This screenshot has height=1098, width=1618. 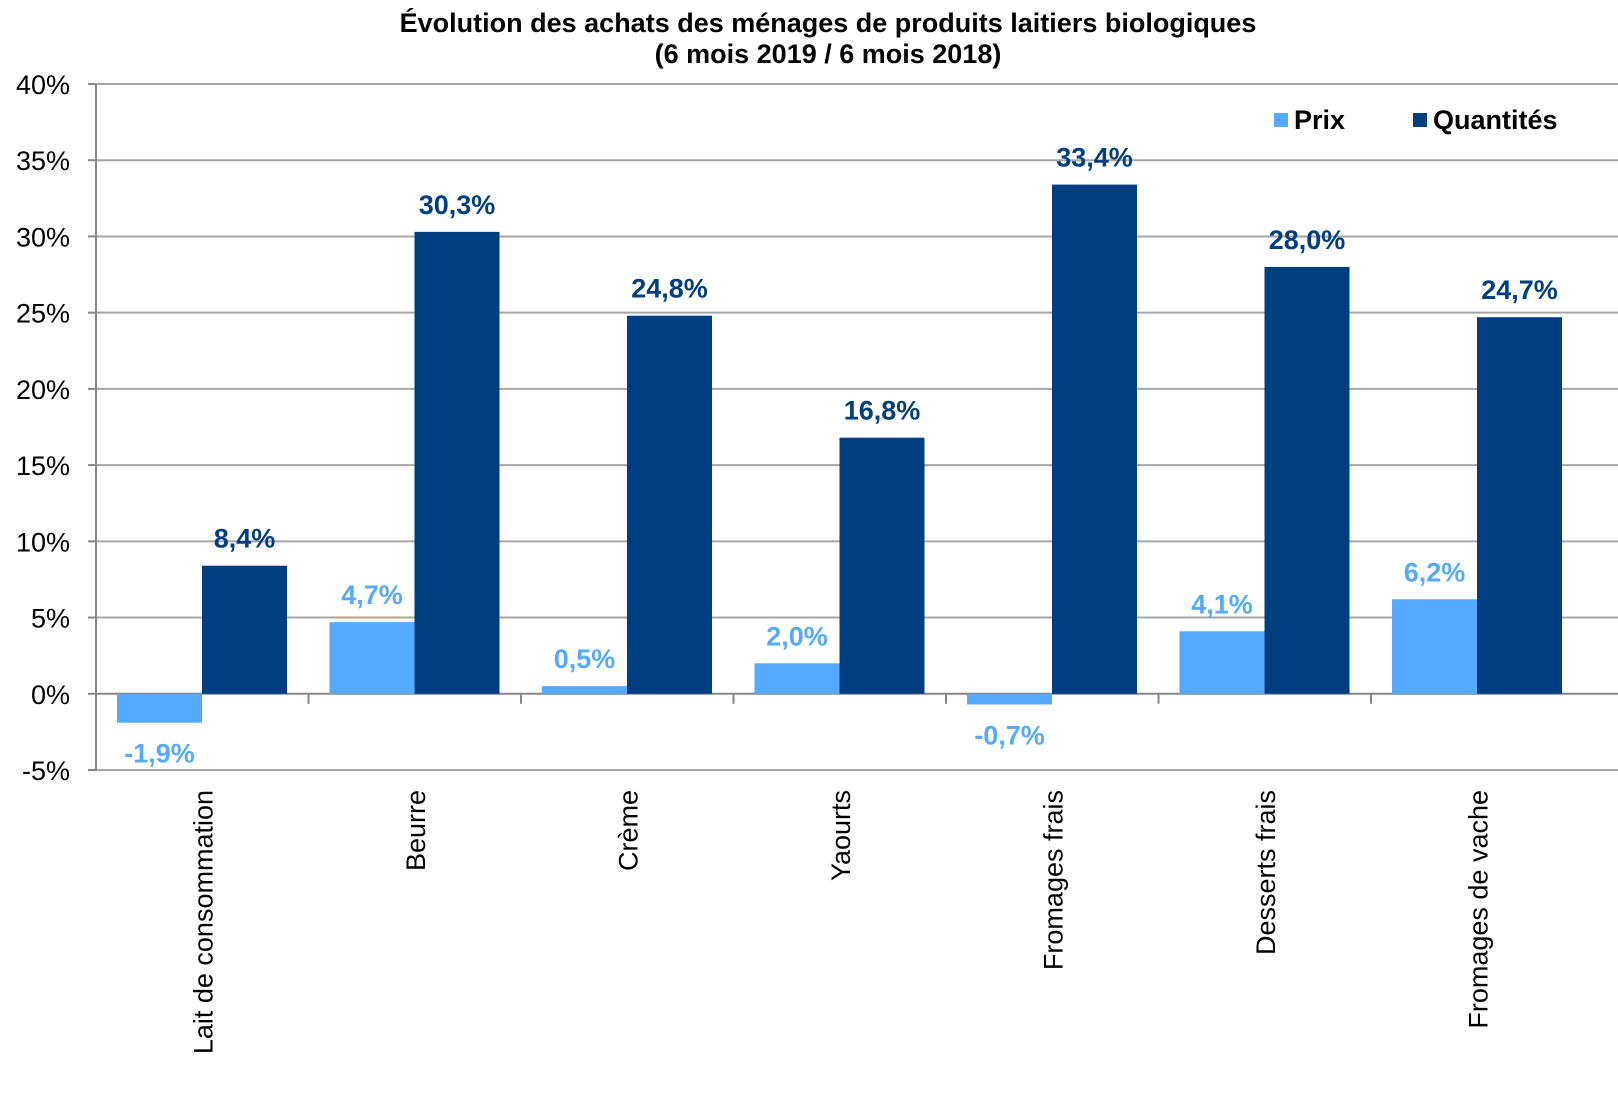 What do you see at coordinates (1478, 909) in the screenshot?
I see `x-category-label: Fromages de vache` at bounding box center [1478, 909].